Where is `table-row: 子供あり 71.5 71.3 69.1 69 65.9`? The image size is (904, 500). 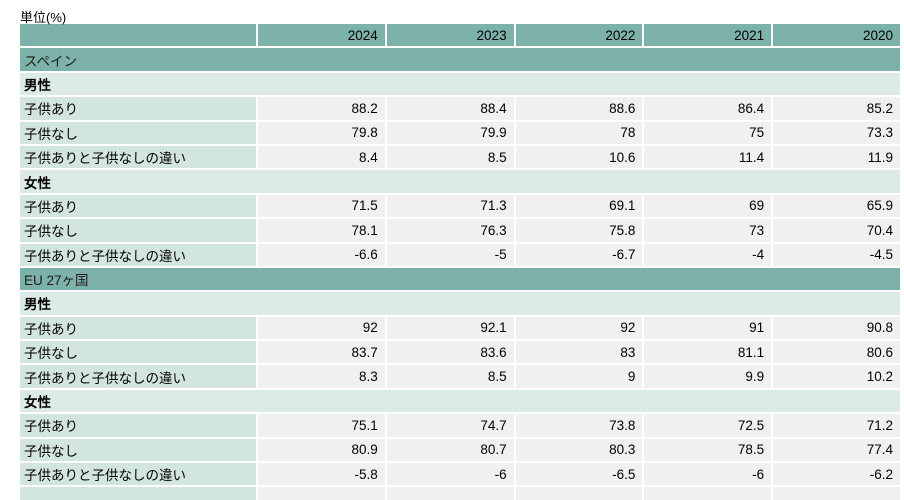
table-row: 子供あり 71.5 71.3 69.1 69 65.9 is located at coordinates (460, 206).